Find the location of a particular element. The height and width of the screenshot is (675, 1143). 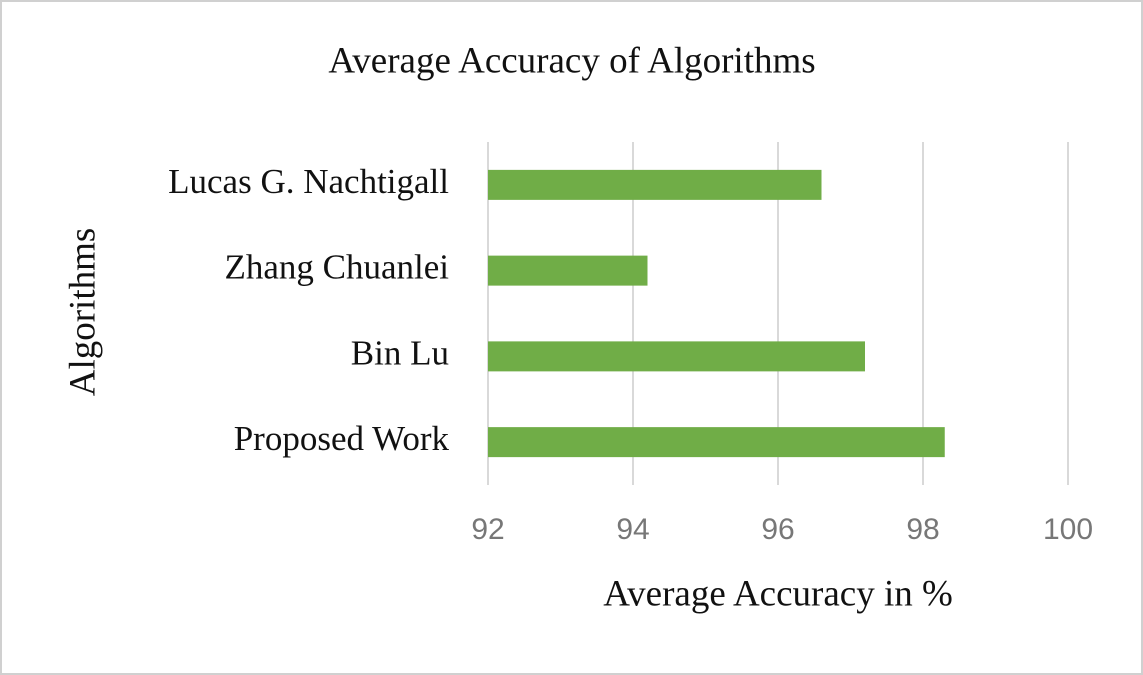

x-tick-label: 94 is located at coordinates (632, 529).